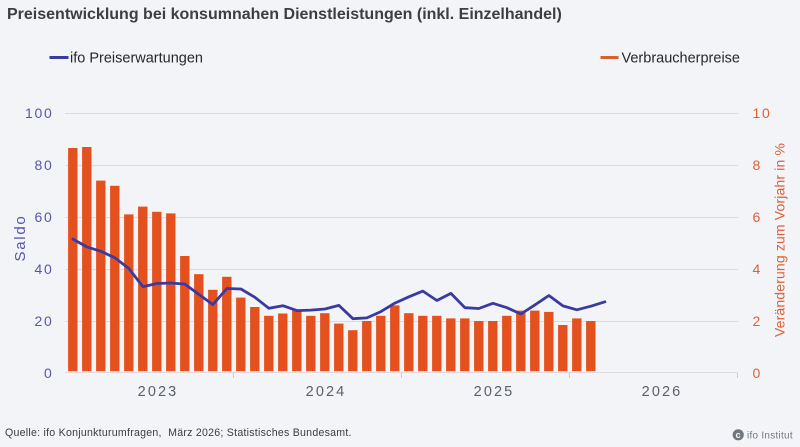  I want to click on svg-text: 8, so click(758, 165).